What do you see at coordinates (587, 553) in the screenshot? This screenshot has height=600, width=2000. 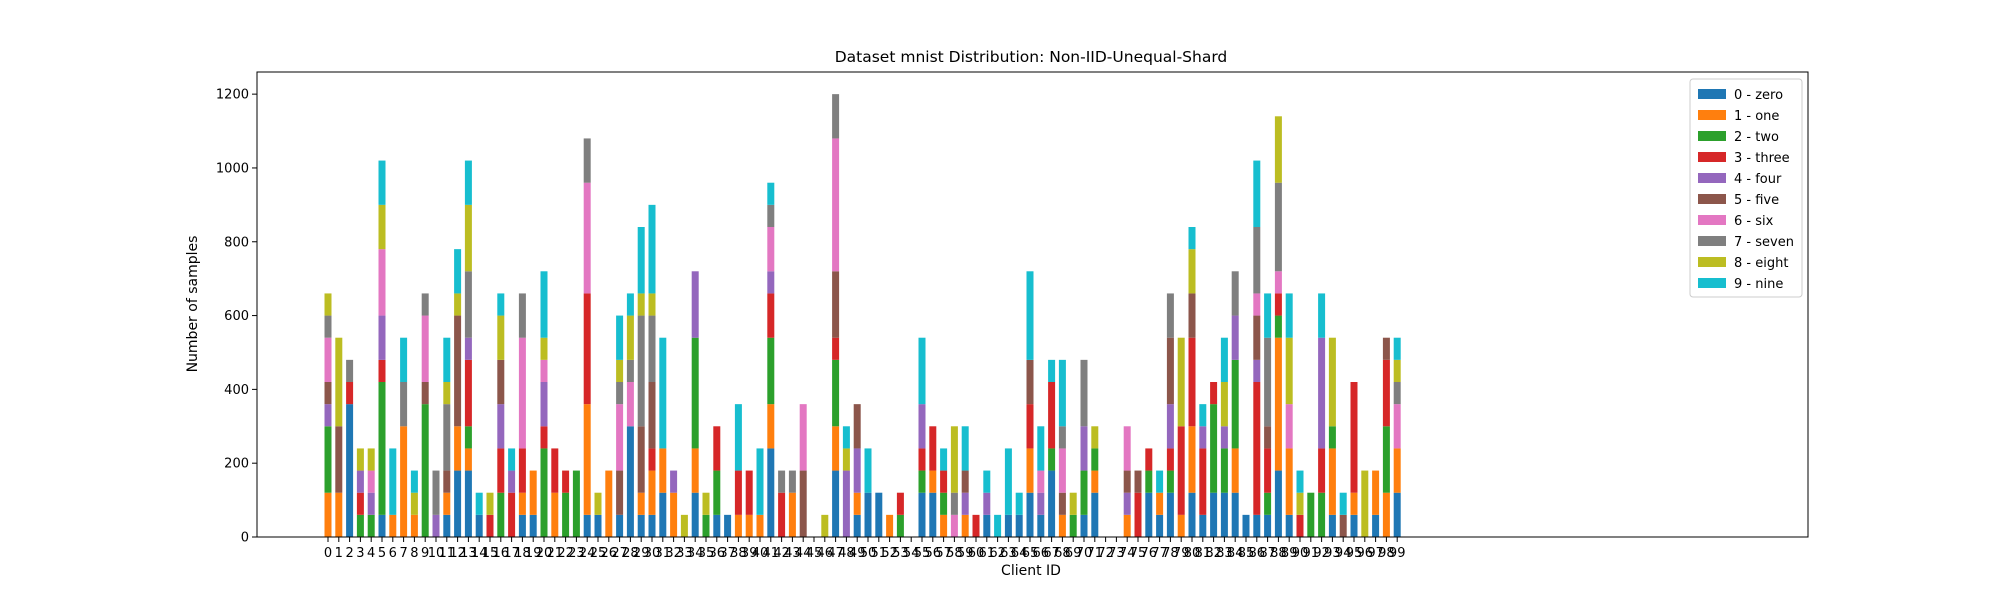 I see `x-tick-label: 24` at bounding box center [587, 553].